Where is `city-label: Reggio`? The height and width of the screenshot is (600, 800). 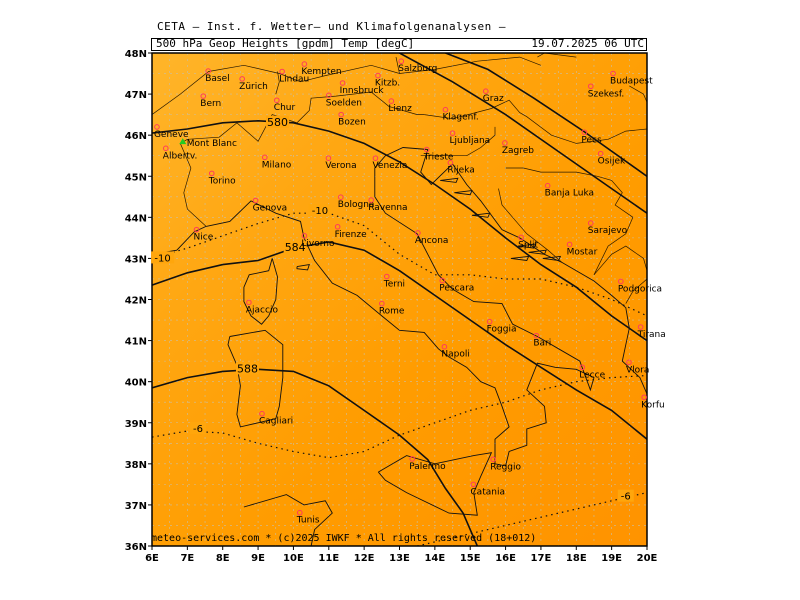
city-label: Reggio is located at coordinates (505, 467).